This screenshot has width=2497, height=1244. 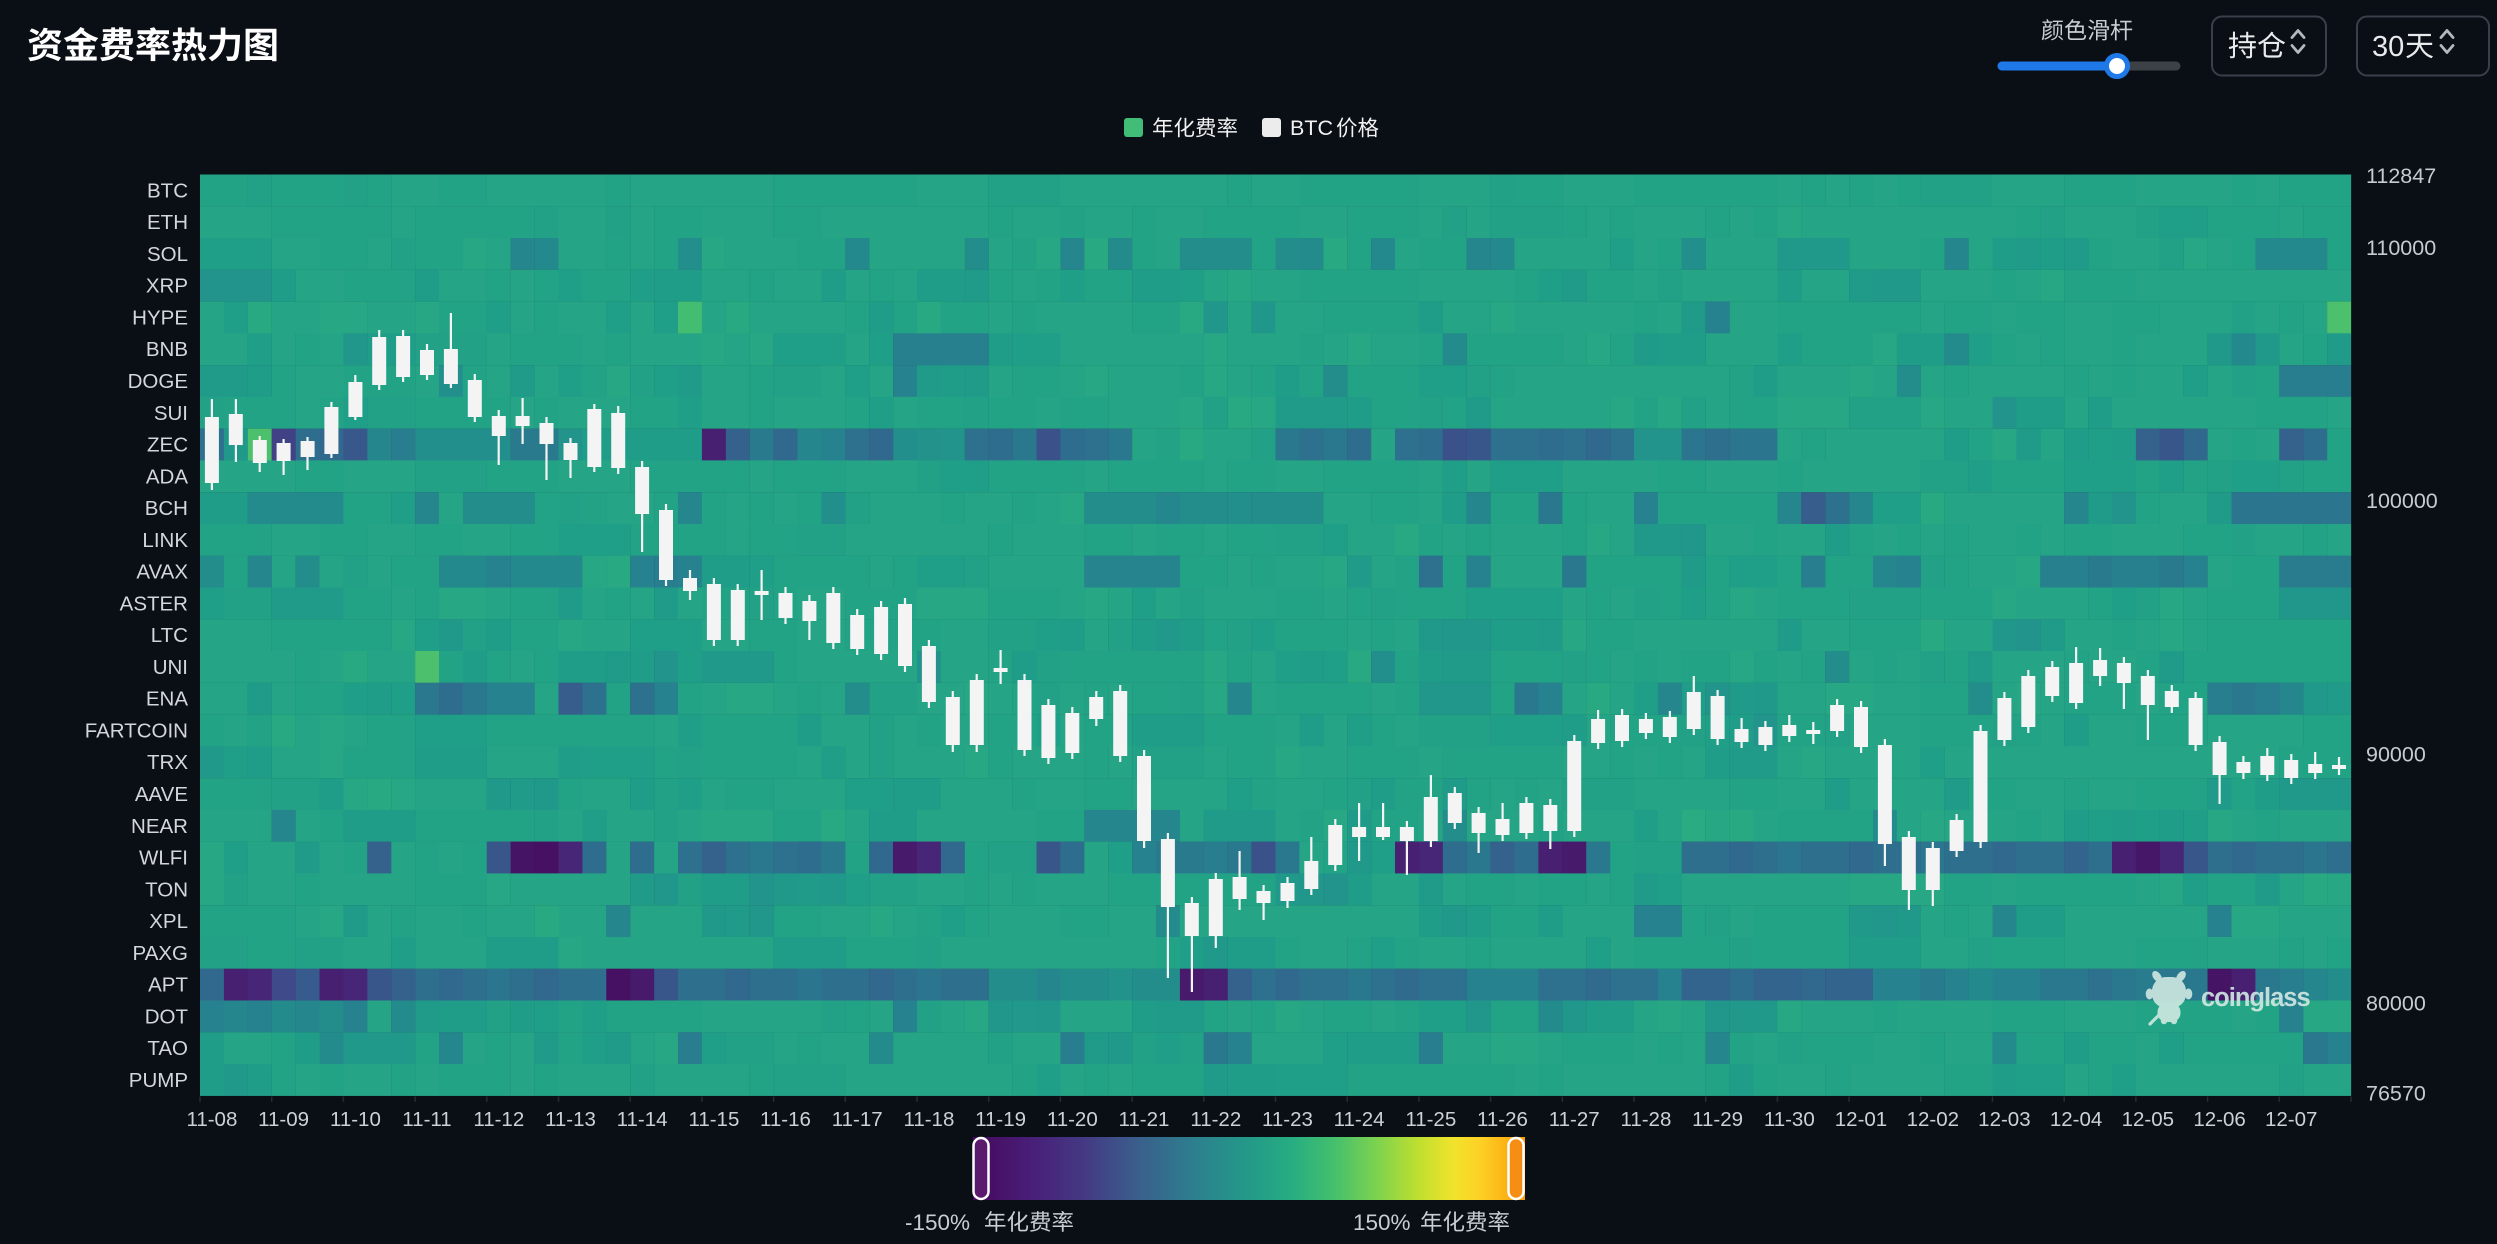 What do you see at coordinates (1287, 1119) in the screenshot?
I see `svg-text: 11-23` at bounding box center [1287, 1119].